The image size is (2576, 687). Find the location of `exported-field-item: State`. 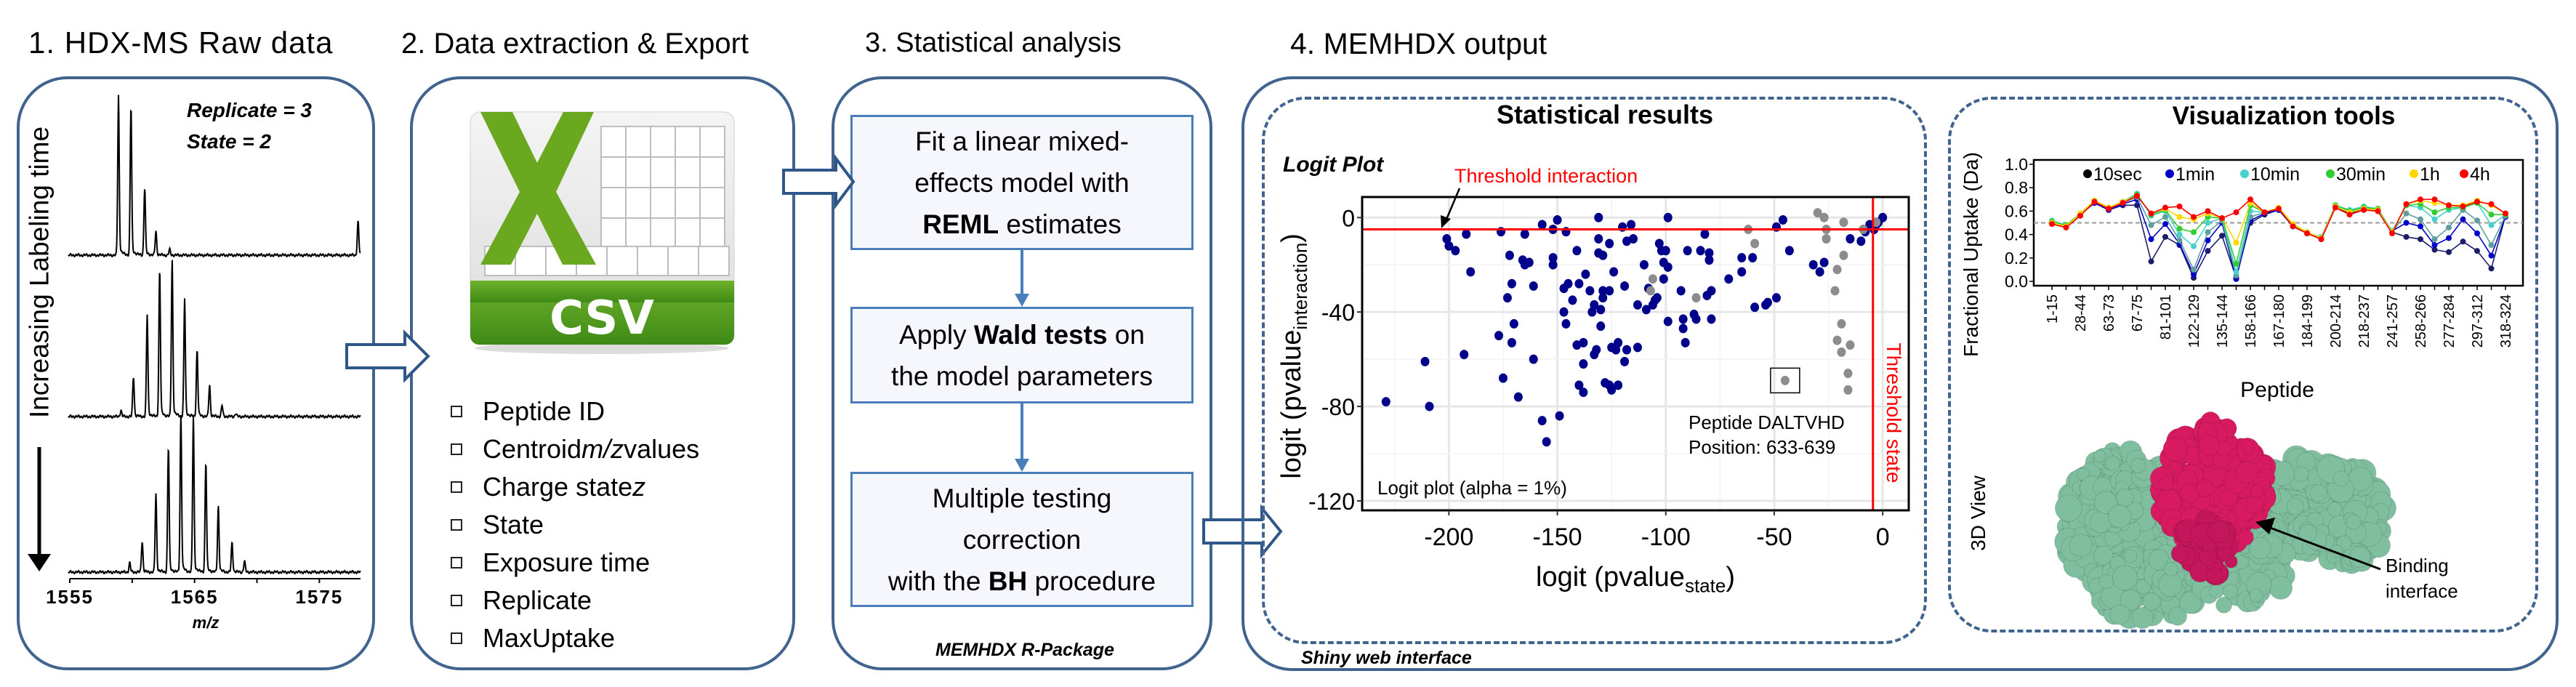

exported-field-item: State is located at coordinates (497, 525).